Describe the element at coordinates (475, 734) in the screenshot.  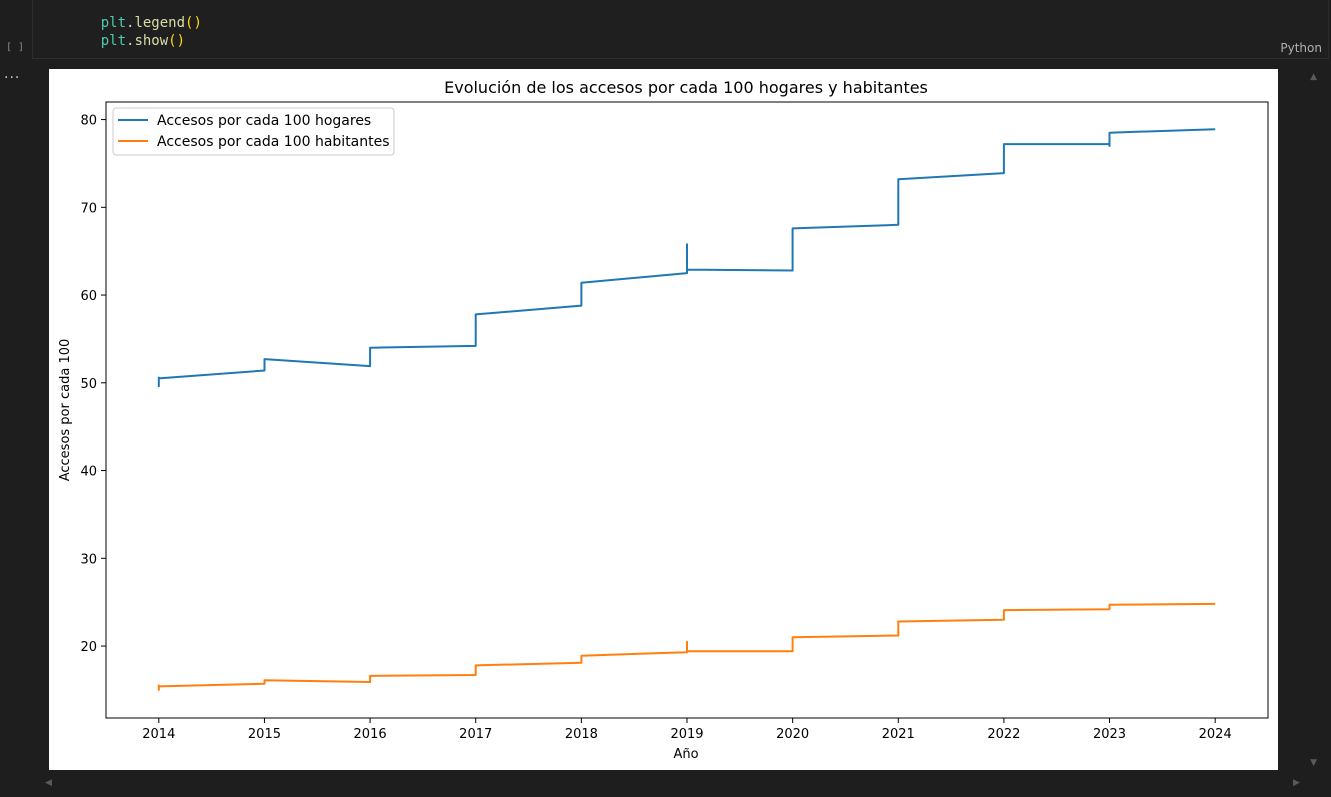
I see `x-tick-label: 2017` at that location.